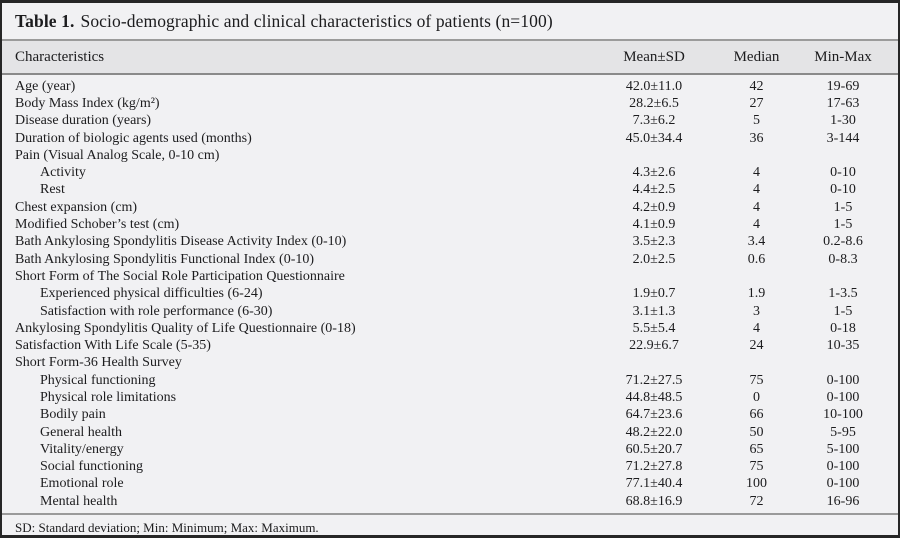  Describe the element at coordinates (756, 294) in the screenshot. I see `row-median: 1.9` at that location.